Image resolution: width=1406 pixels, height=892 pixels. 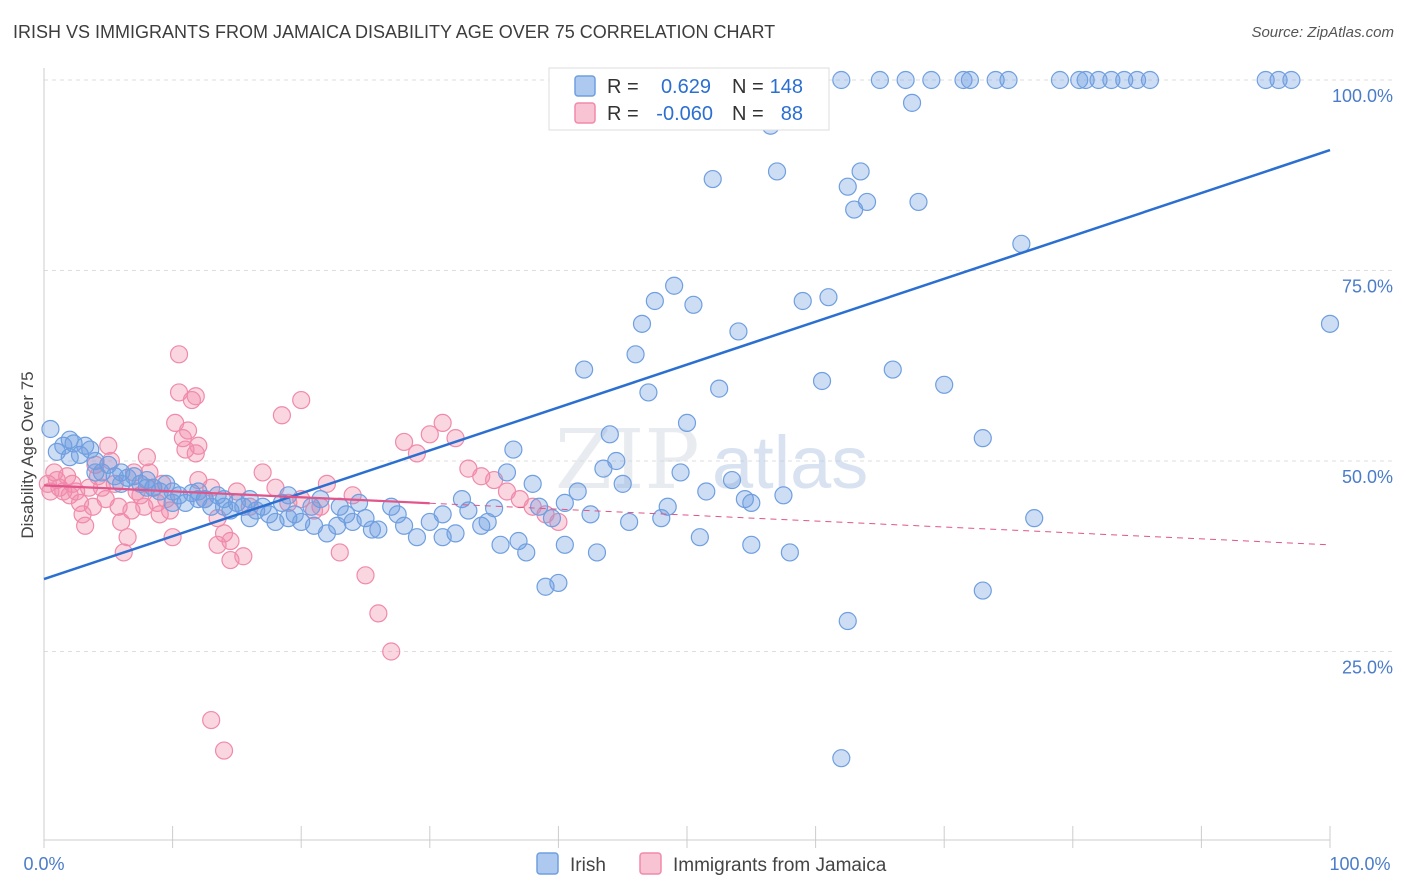 I want to click on trend-line-jamaica-dashed, so click(x=880, y=524).